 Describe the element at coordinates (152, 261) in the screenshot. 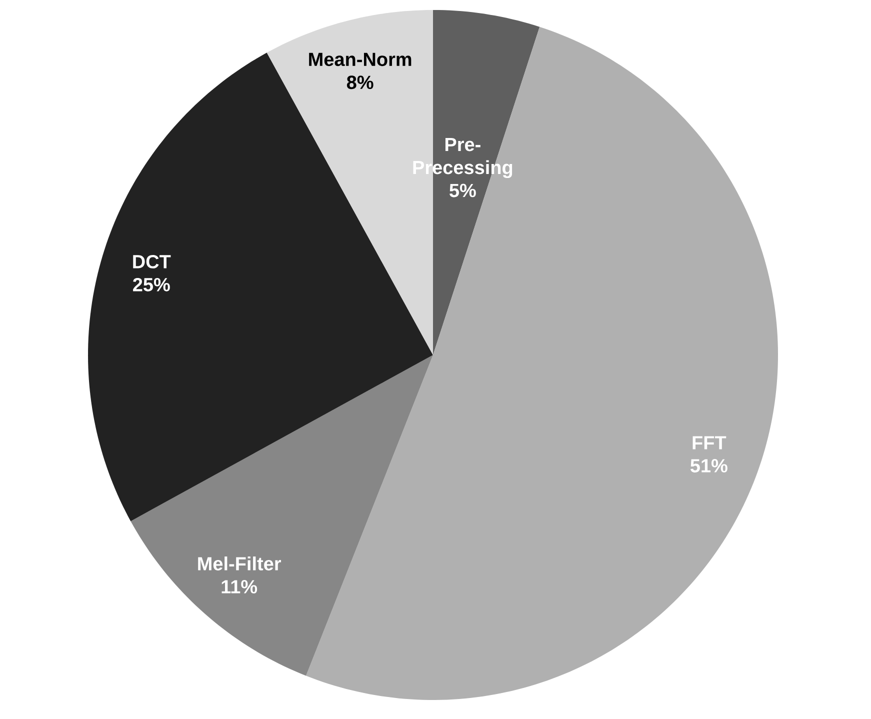

I see `slice-label: DCT` at that location.